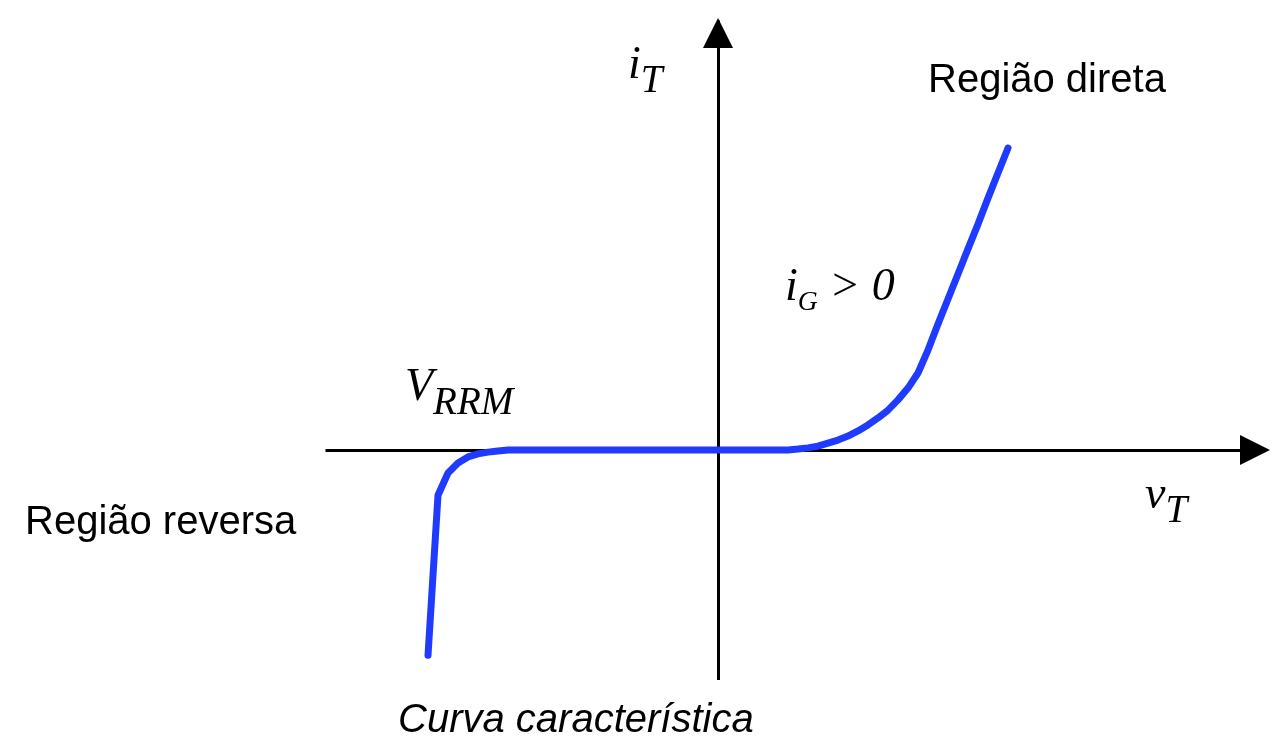  Describe the element at coordinates (576, 718) in the screenshot. I see `text: Curva característica` at that location.